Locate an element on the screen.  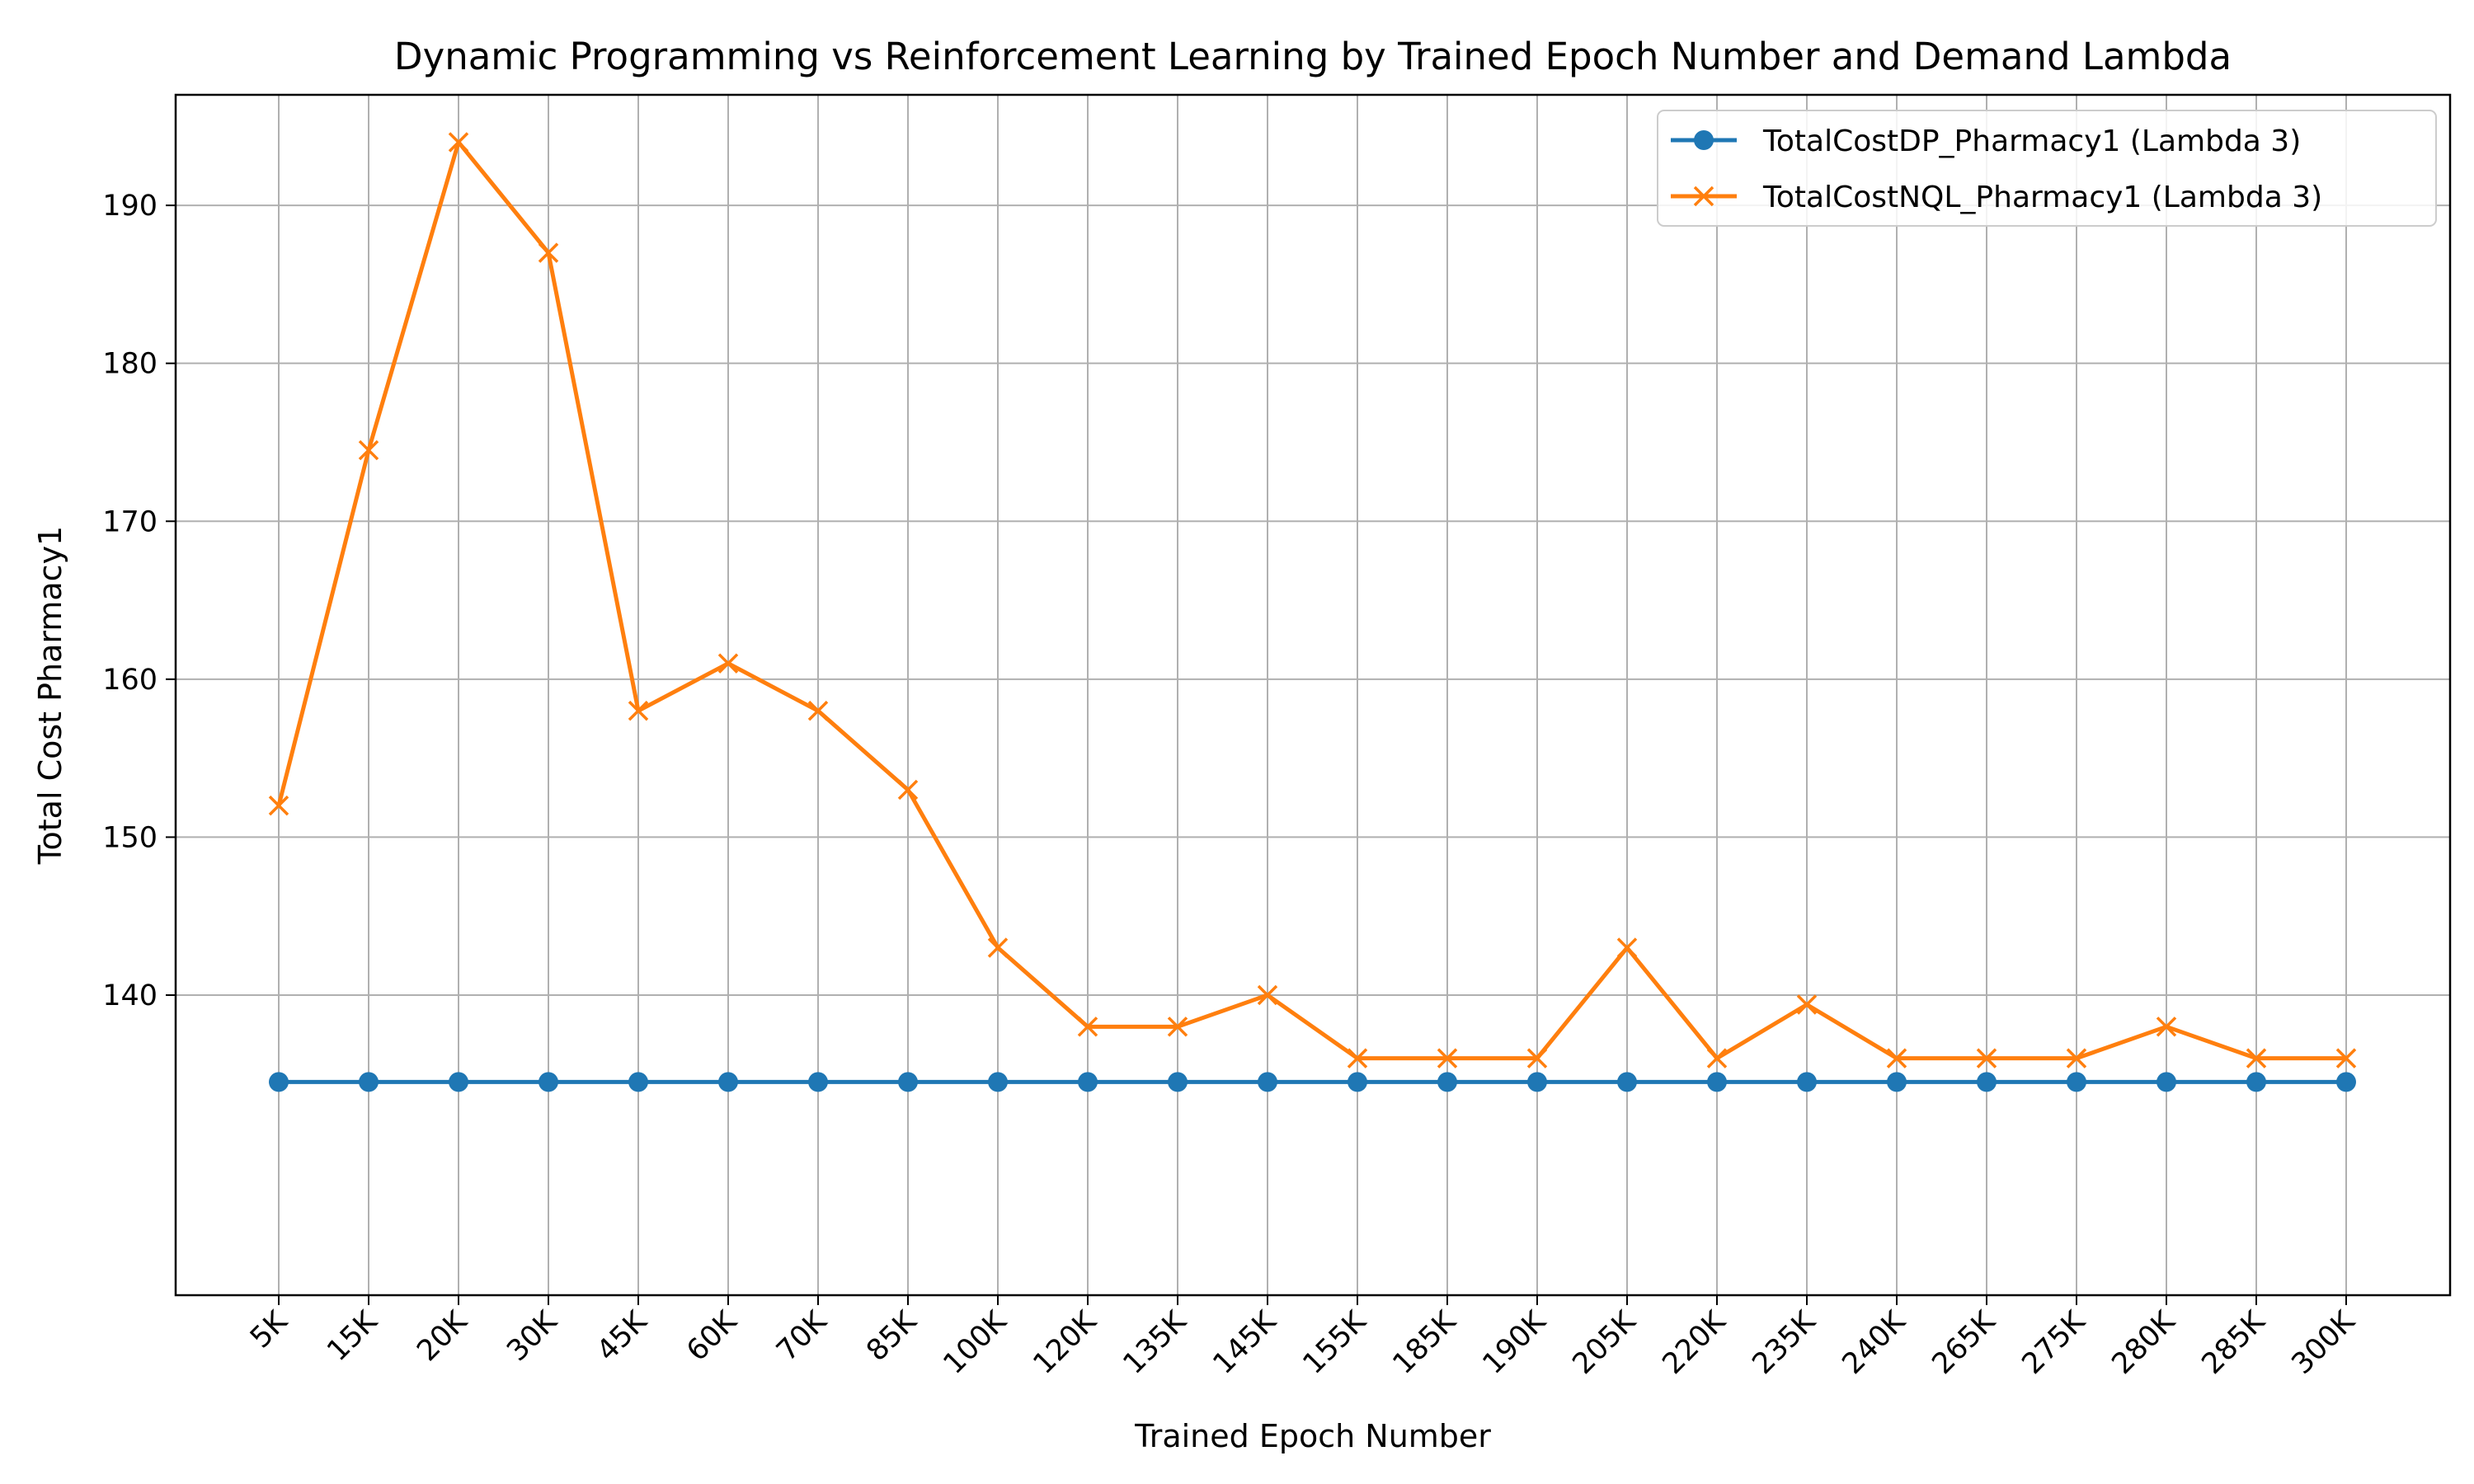
y-tick-label: 160 is located at coordinates (130, 680).